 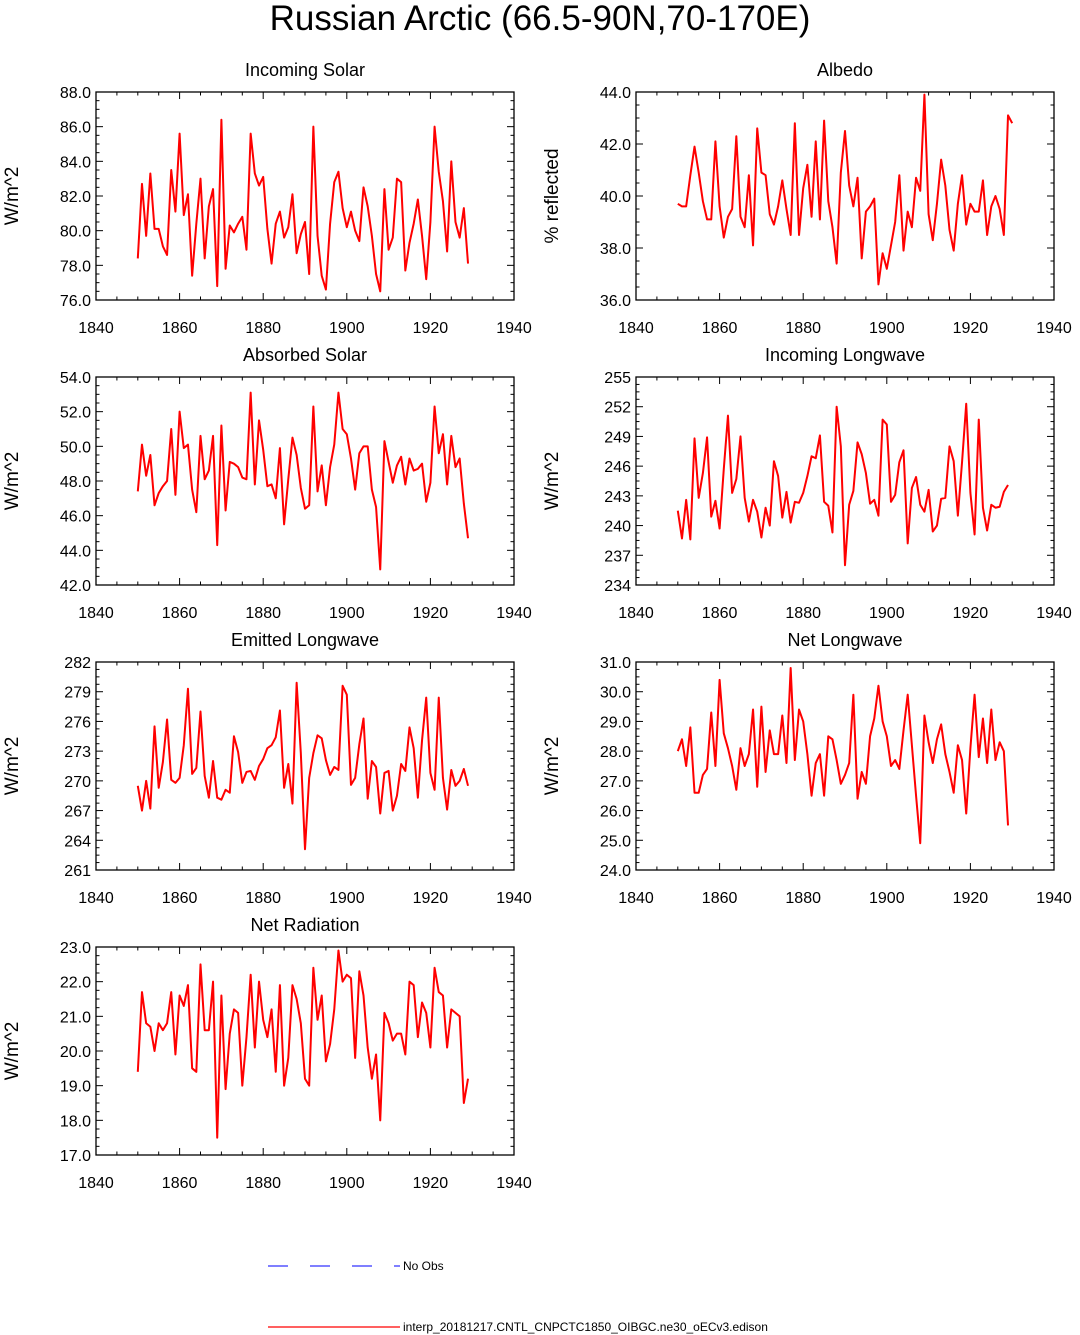 What do you see at coordinates (75, 266) in the screenshot?
I see `y-tick-label: 78.0` at bounding box center [75, 266].